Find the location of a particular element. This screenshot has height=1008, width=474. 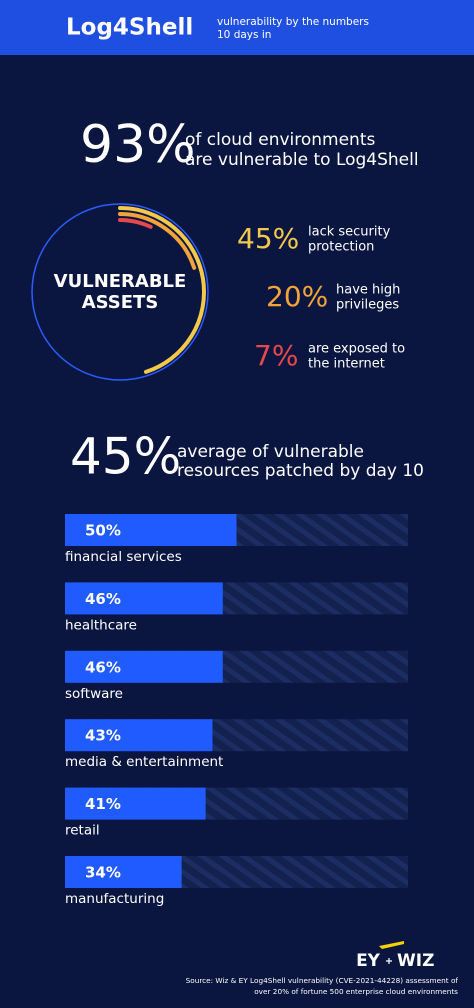

value-label: 45% is located at coordinates (268, 238).